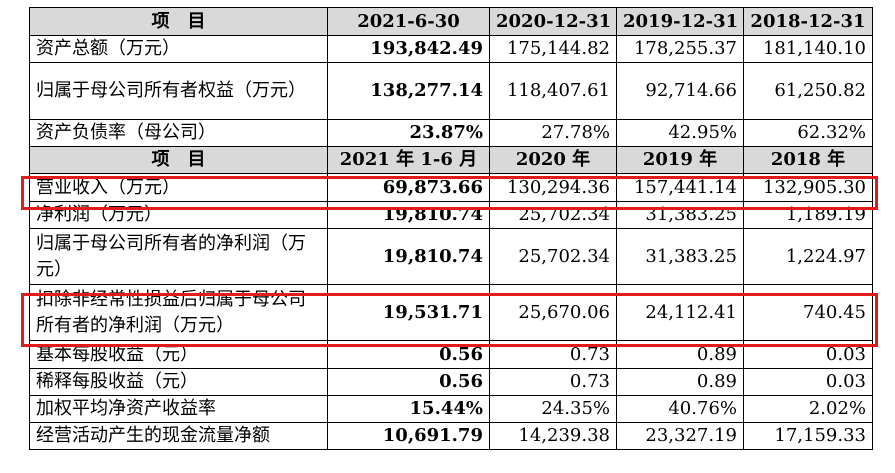  Describe the element at coordinates (680, 409) in the screenshot. I see `value-cell: 40.76%` at that location.